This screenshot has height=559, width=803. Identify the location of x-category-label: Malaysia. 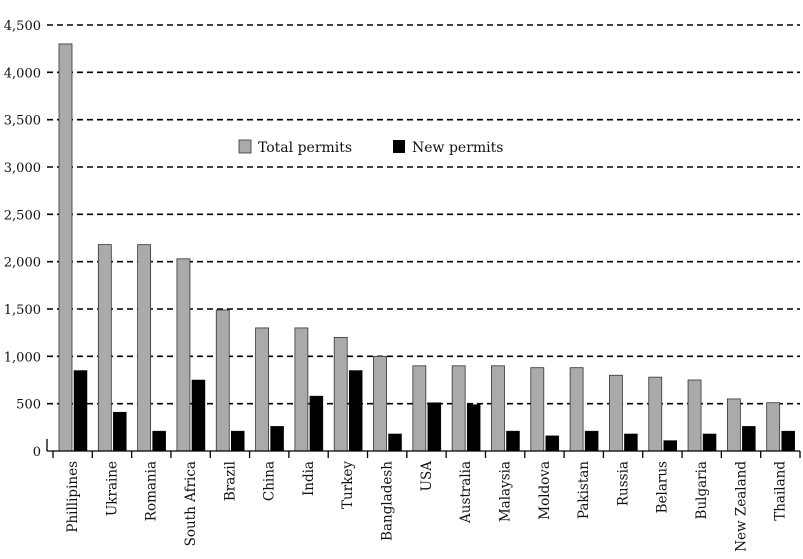
(505, 491).